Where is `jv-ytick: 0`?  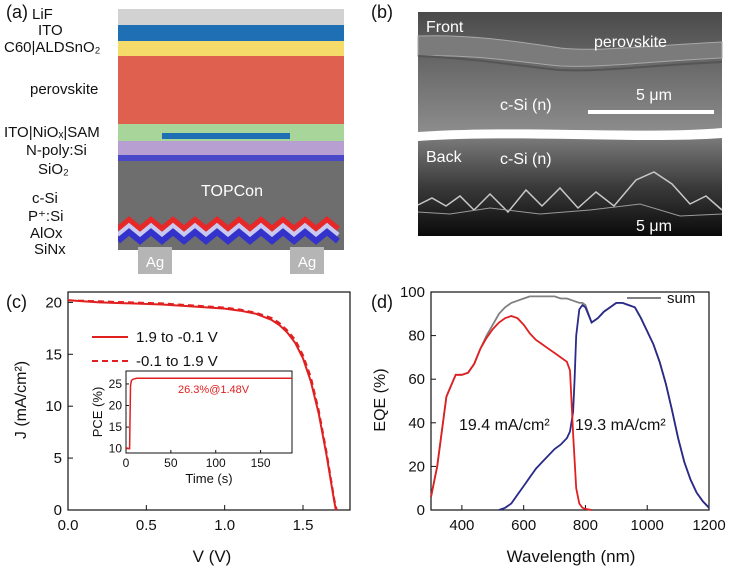
jv-ytick: 0 is located at coordinates (58, 510).